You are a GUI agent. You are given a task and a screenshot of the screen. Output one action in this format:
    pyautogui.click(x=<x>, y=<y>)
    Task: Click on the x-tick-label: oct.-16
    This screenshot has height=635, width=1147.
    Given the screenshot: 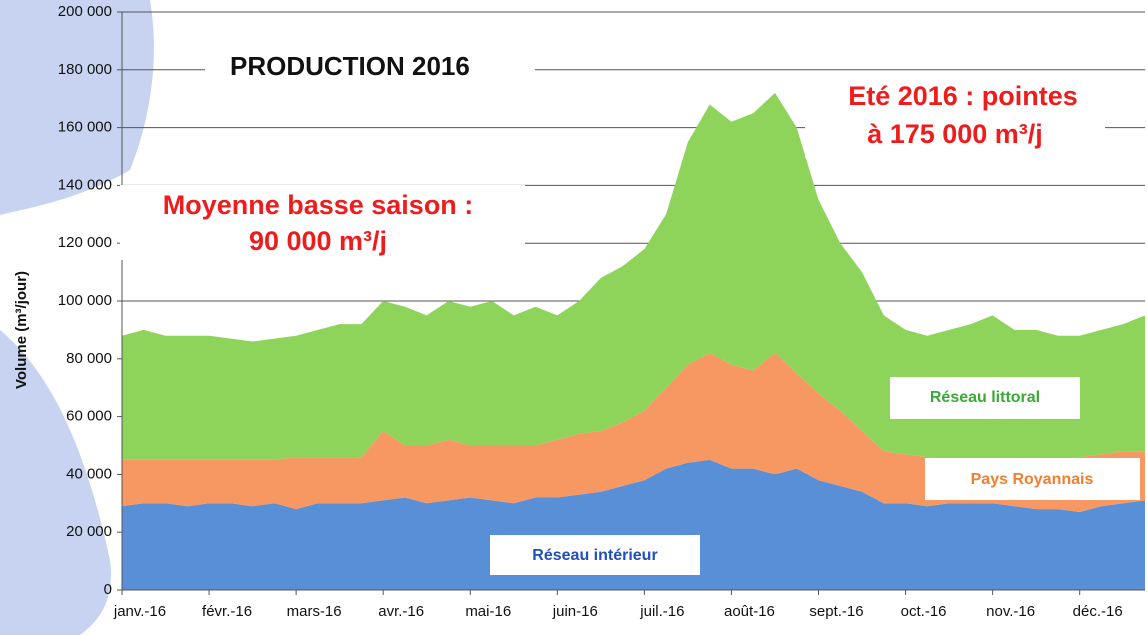 What is the action you would take?
    pyautogui.click(x=924, y=611)
    